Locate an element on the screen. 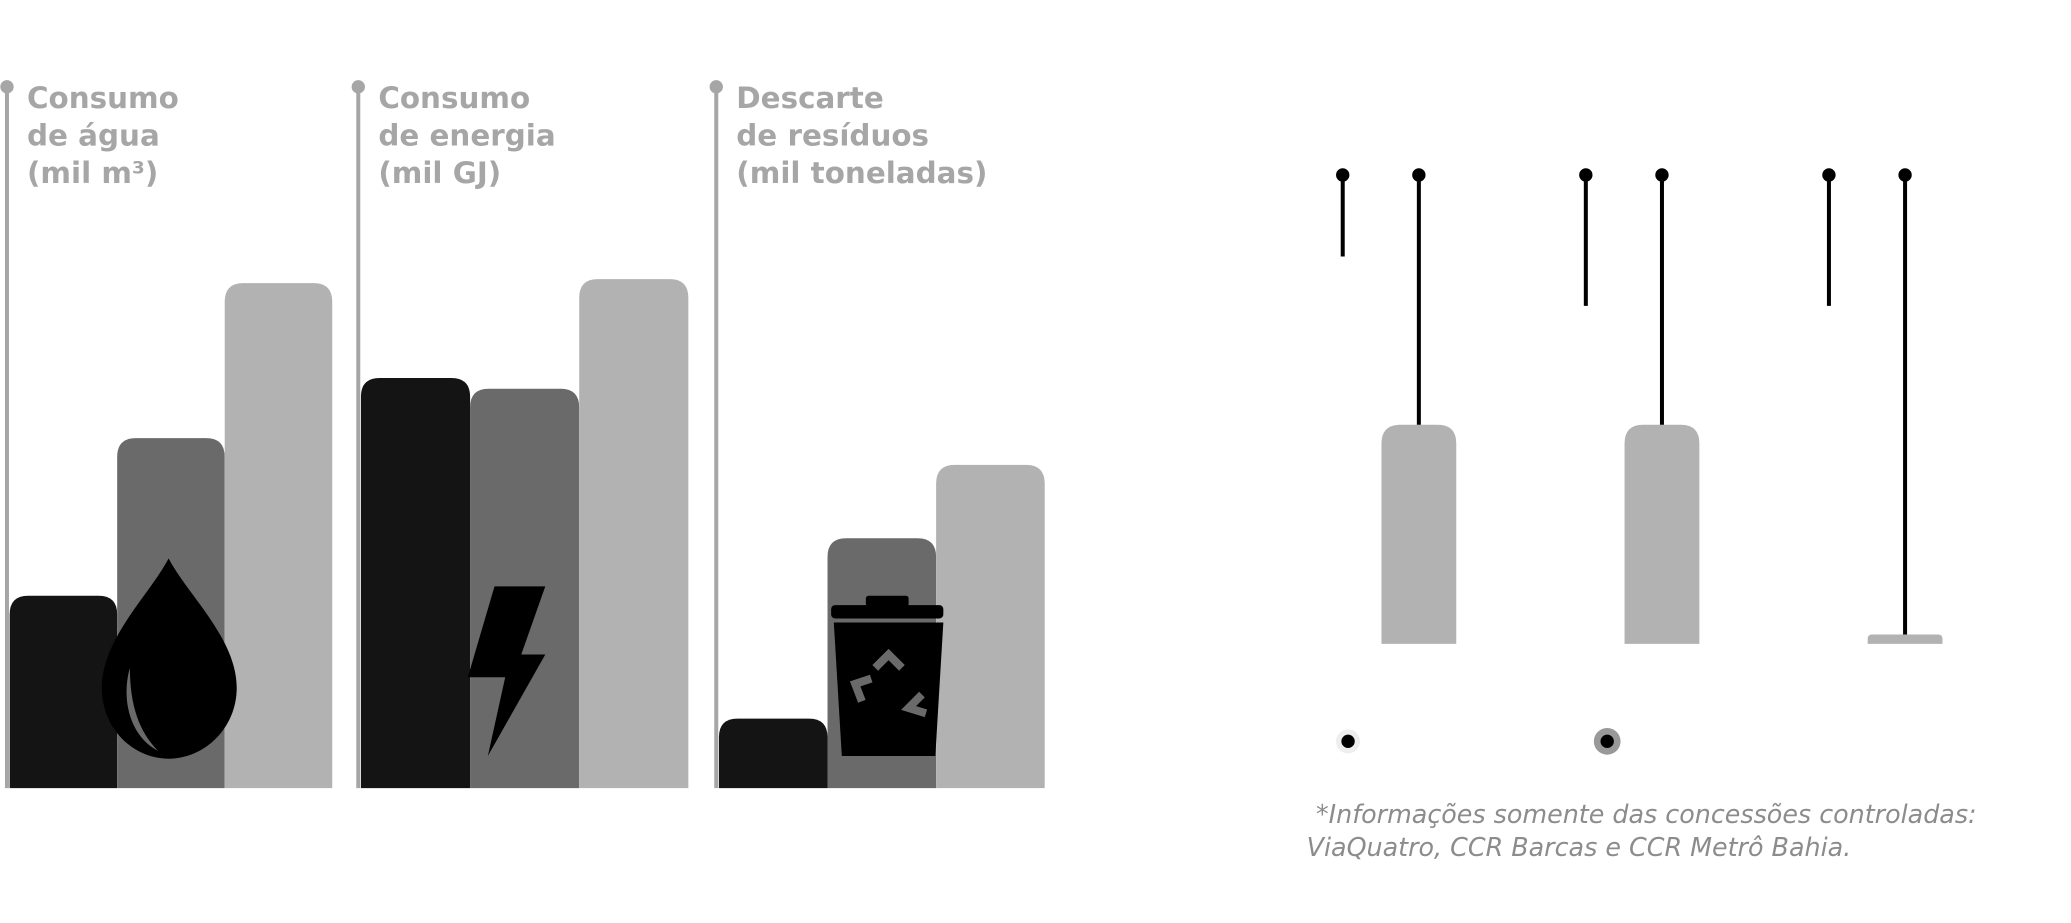 The width and height of the screenshot is (2071, 923). water-drop-icon is located at coordinates (169, 658).